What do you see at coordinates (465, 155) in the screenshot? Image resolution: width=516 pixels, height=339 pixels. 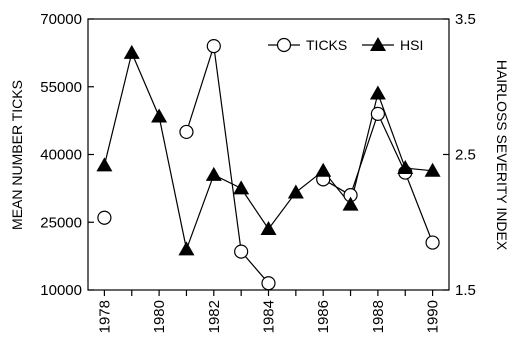 I see `y-right-tick-label: 2.5` at bounding box center [465, 155].